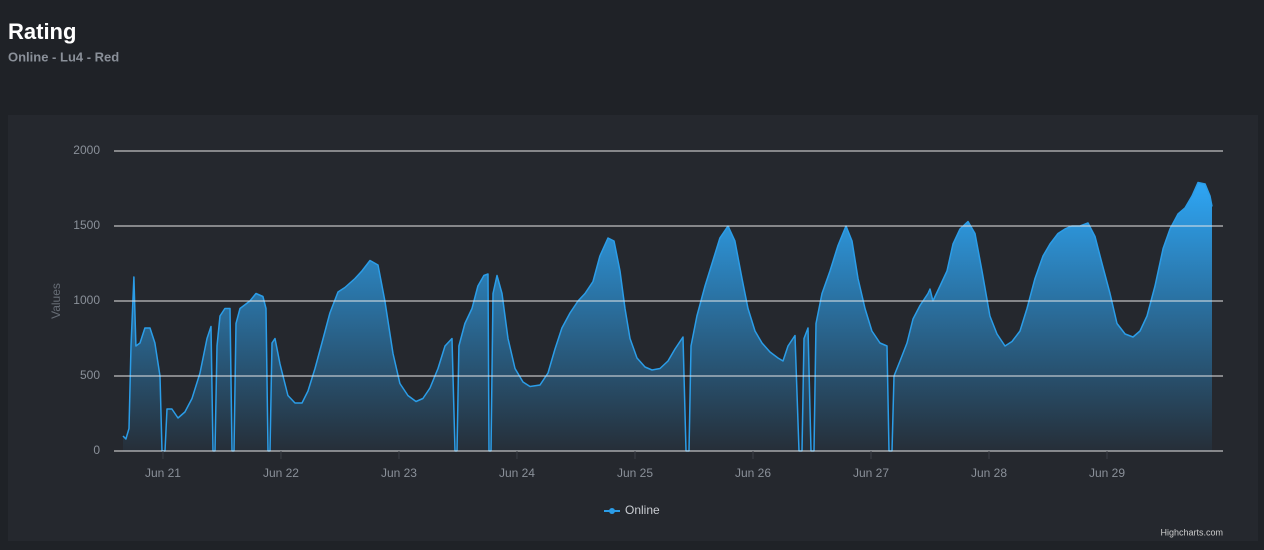 The width and height of the screenshot is (1264, 550). Describe the element at coordinates (1107, 473) in the screenshot. I see `x-tick-label: Jun 29` at that location.